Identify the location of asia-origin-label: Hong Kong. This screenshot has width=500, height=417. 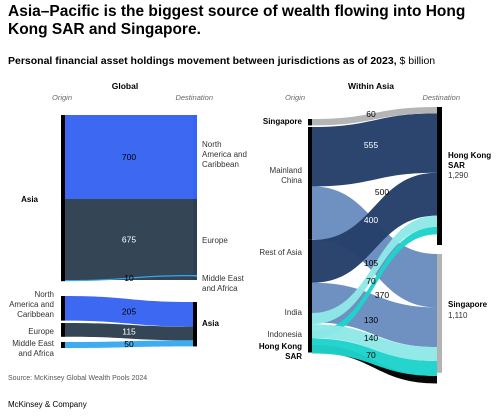
(280, 346).